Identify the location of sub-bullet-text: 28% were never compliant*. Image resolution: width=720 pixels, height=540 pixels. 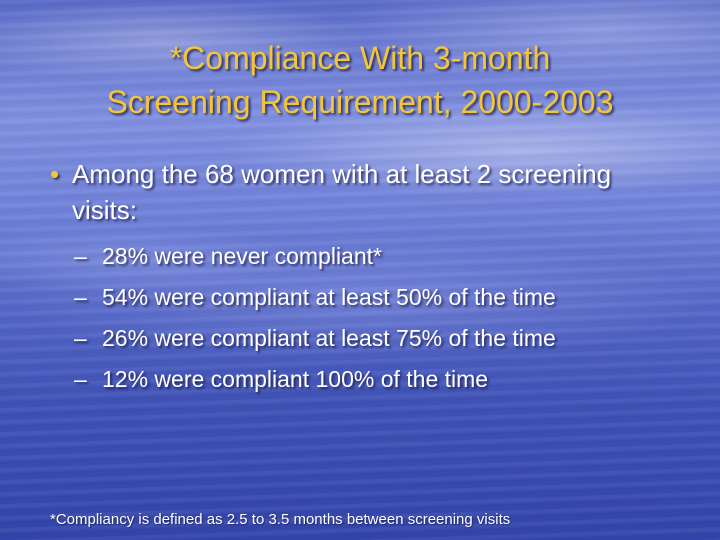
(242, 256).